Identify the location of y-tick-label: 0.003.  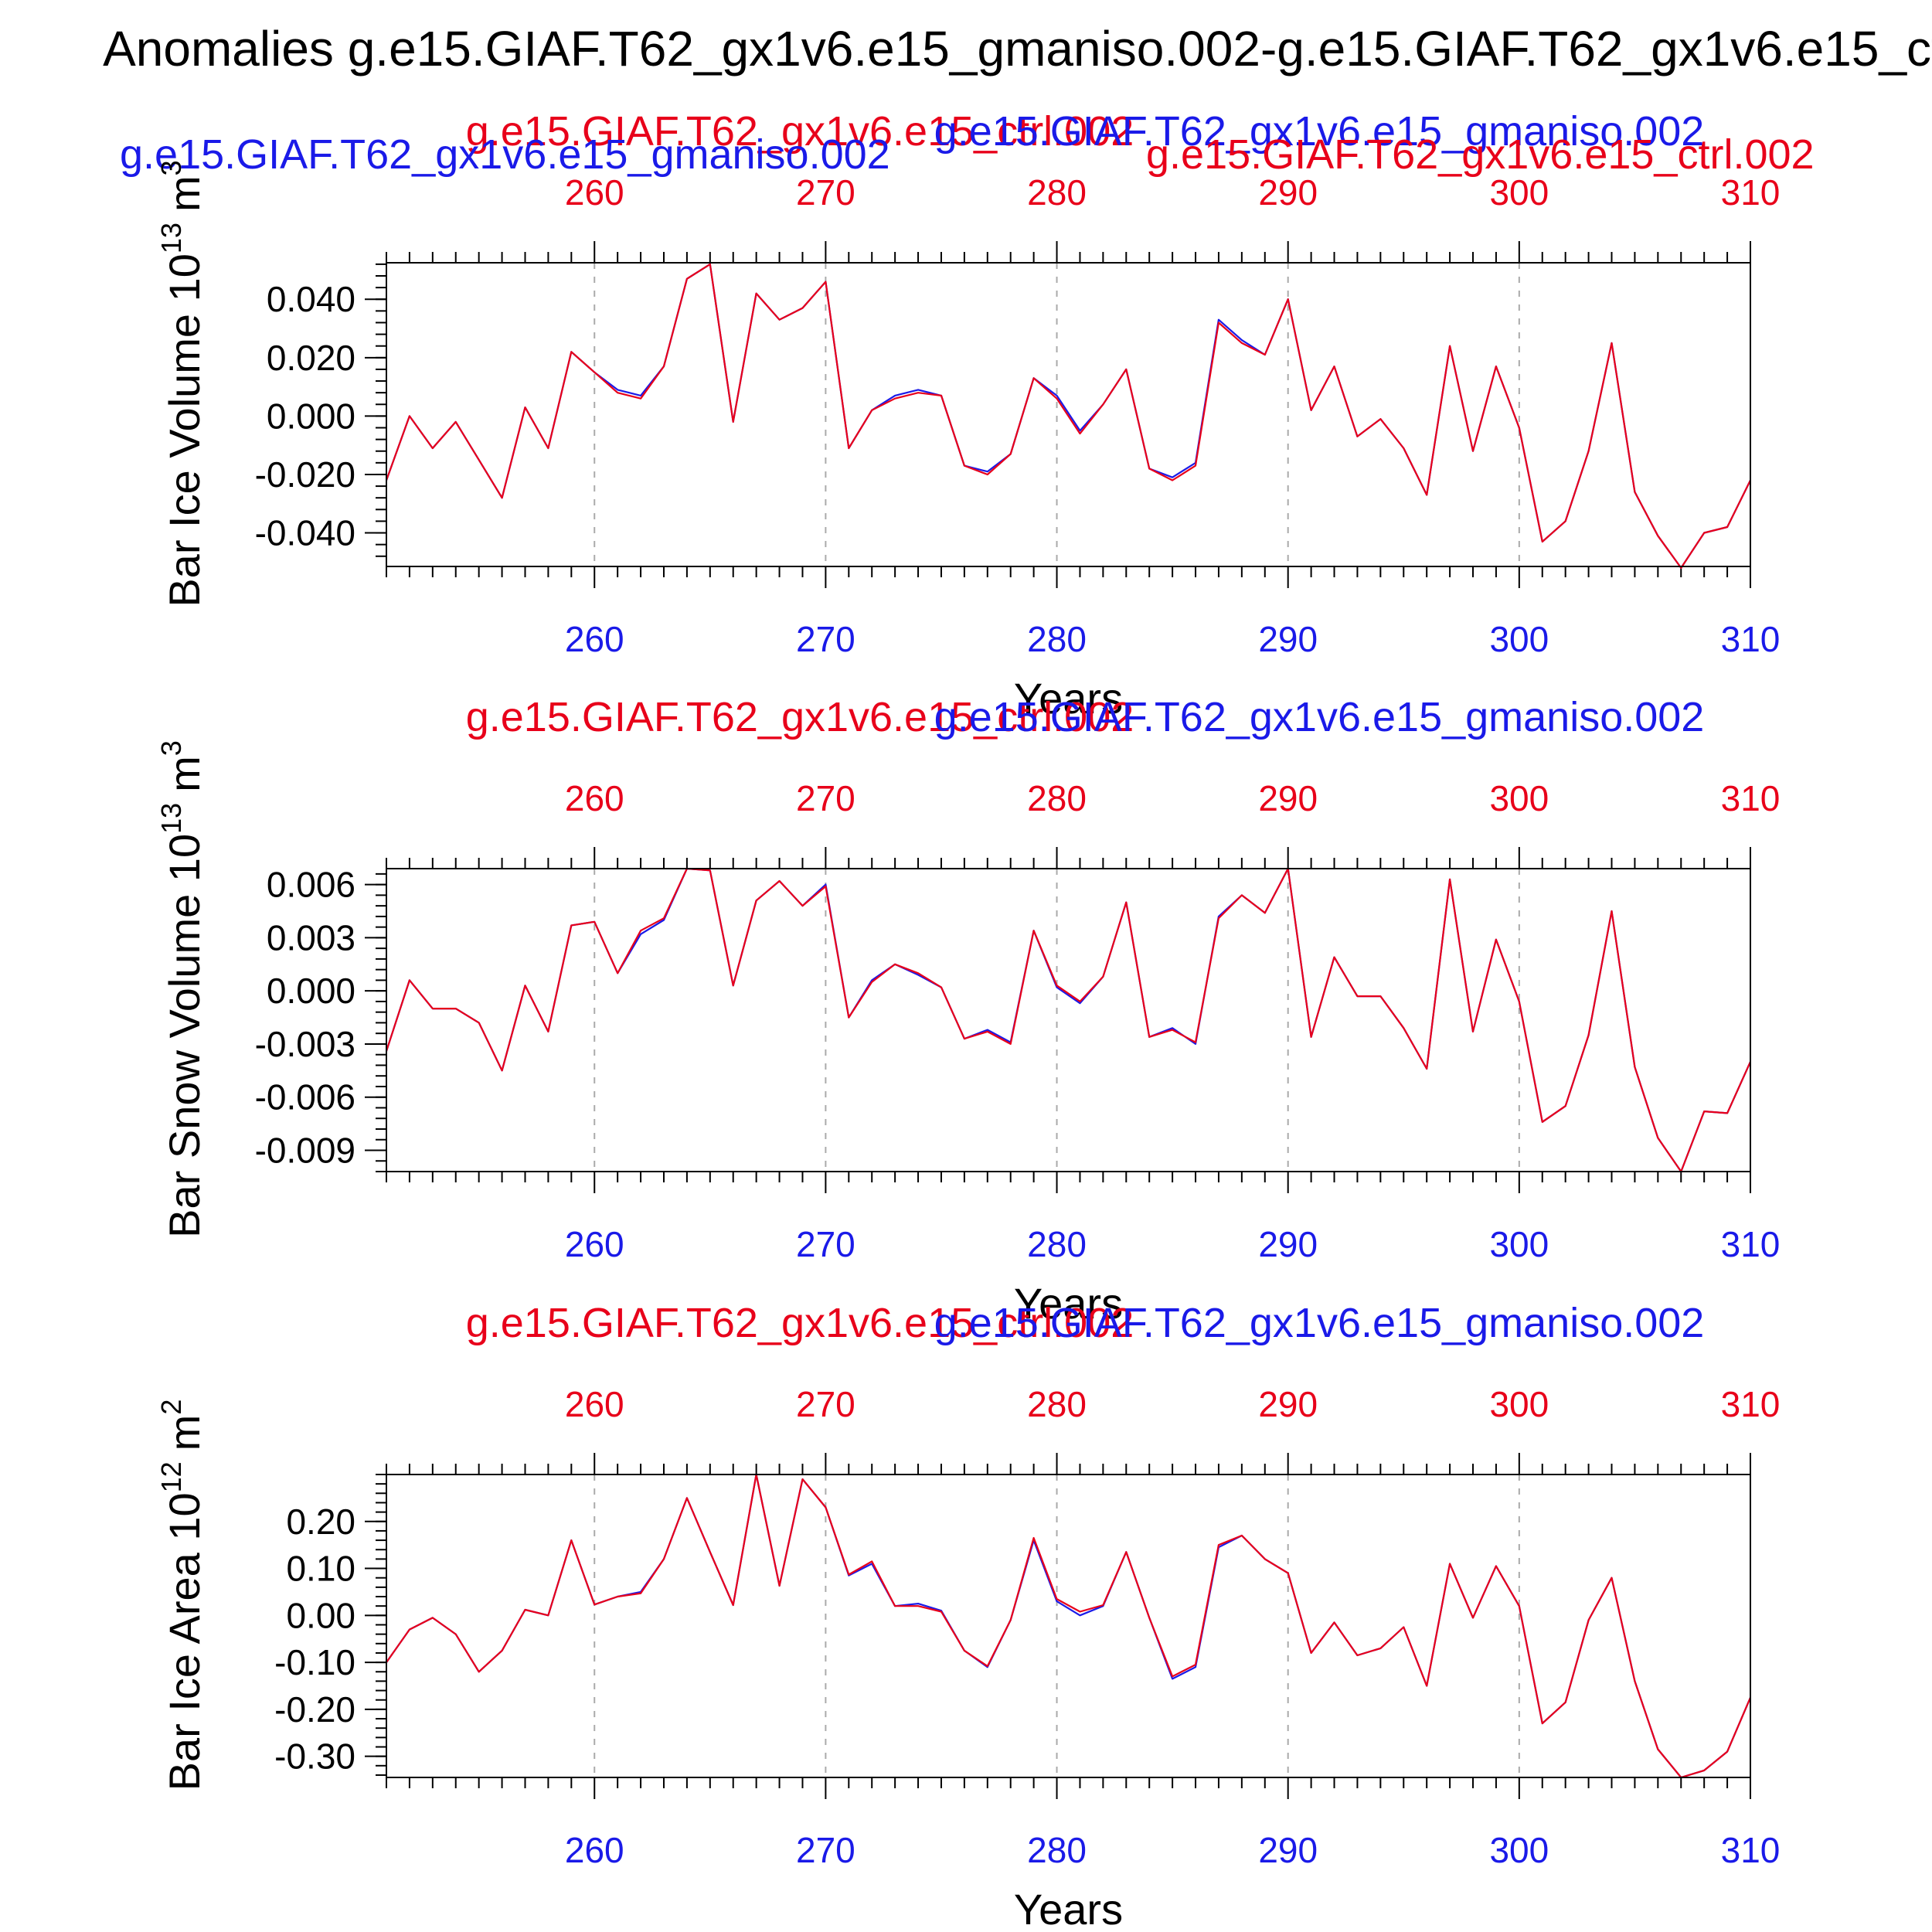
(311, 937).